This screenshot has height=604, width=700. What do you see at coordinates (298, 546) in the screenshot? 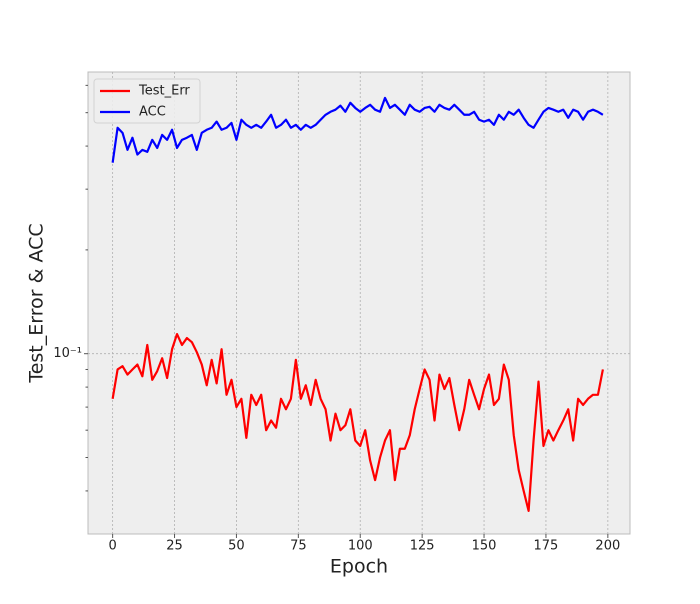
I see `x-tick-label: 75` at bounding box center [298, 546].